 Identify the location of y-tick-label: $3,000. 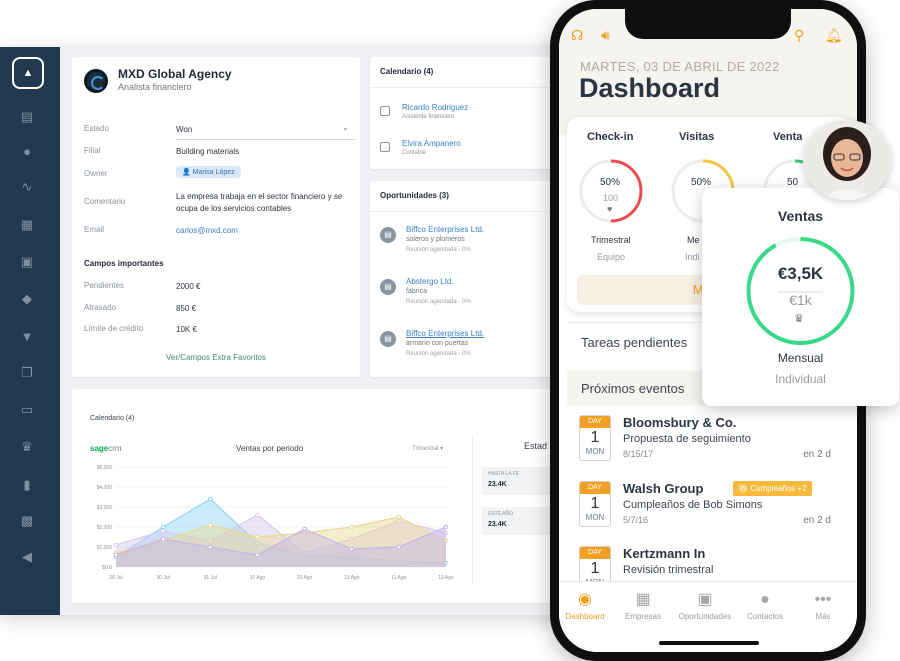
(105, 508).